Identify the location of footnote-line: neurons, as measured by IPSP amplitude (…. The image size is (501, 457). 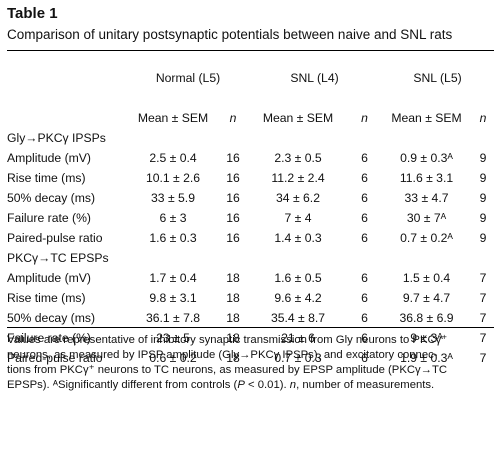
(222, 355).